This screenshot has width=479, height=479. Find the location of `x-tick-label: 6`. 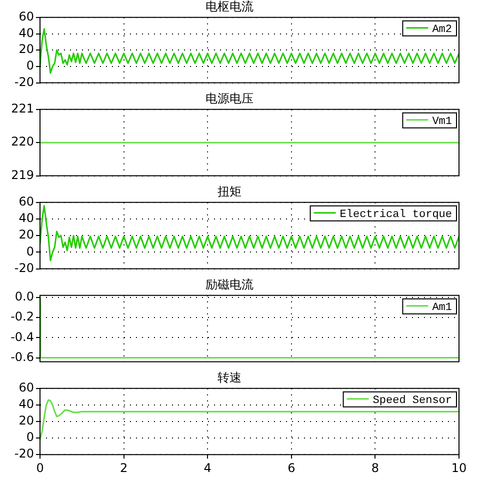

x-tick-label: 6 is located at coordinates (292, 467).